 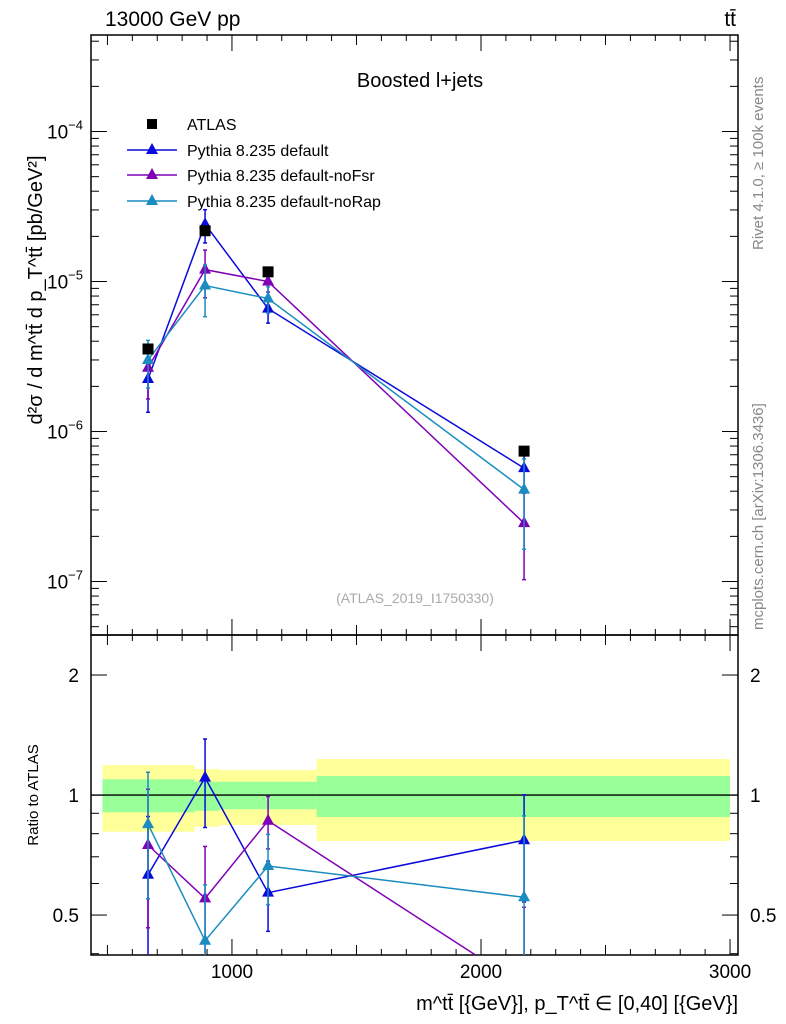 What do you see at coordinates (36, 290) in the screenshot?
I see `y-axis-label: d²σ / d m^tt̄ d p_T^tt̄ [pb/GeV²]` at bounding box center [36, 290].